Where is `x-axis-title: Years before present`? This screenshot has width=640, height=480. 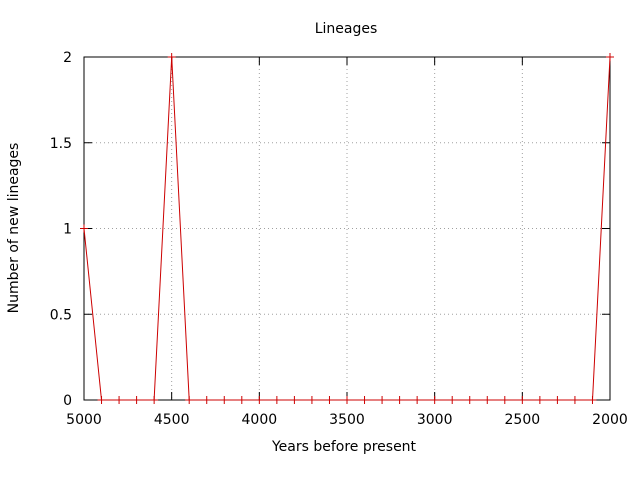
x-axis-title: Years before present is located at coordinates (344, 447).